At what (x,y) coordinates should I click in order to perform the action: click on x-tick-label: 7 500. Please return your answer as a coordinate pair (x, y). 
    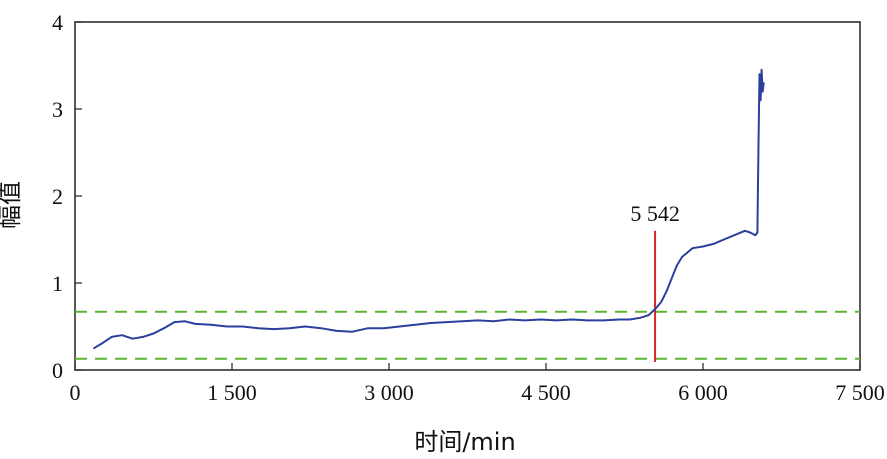
    Looking at the image, I should click on (860, 392).